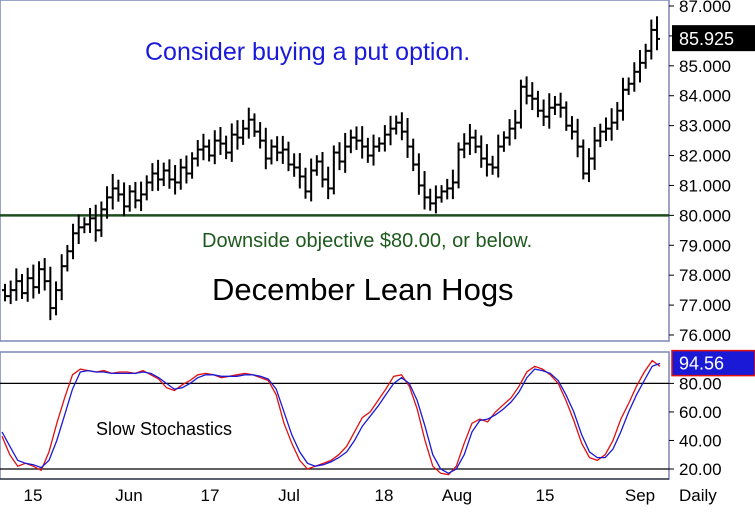  I want to click on date-axis: 15 Jun 17 Jul 18 Aug 15 Sep Daily, so click(358, 491).